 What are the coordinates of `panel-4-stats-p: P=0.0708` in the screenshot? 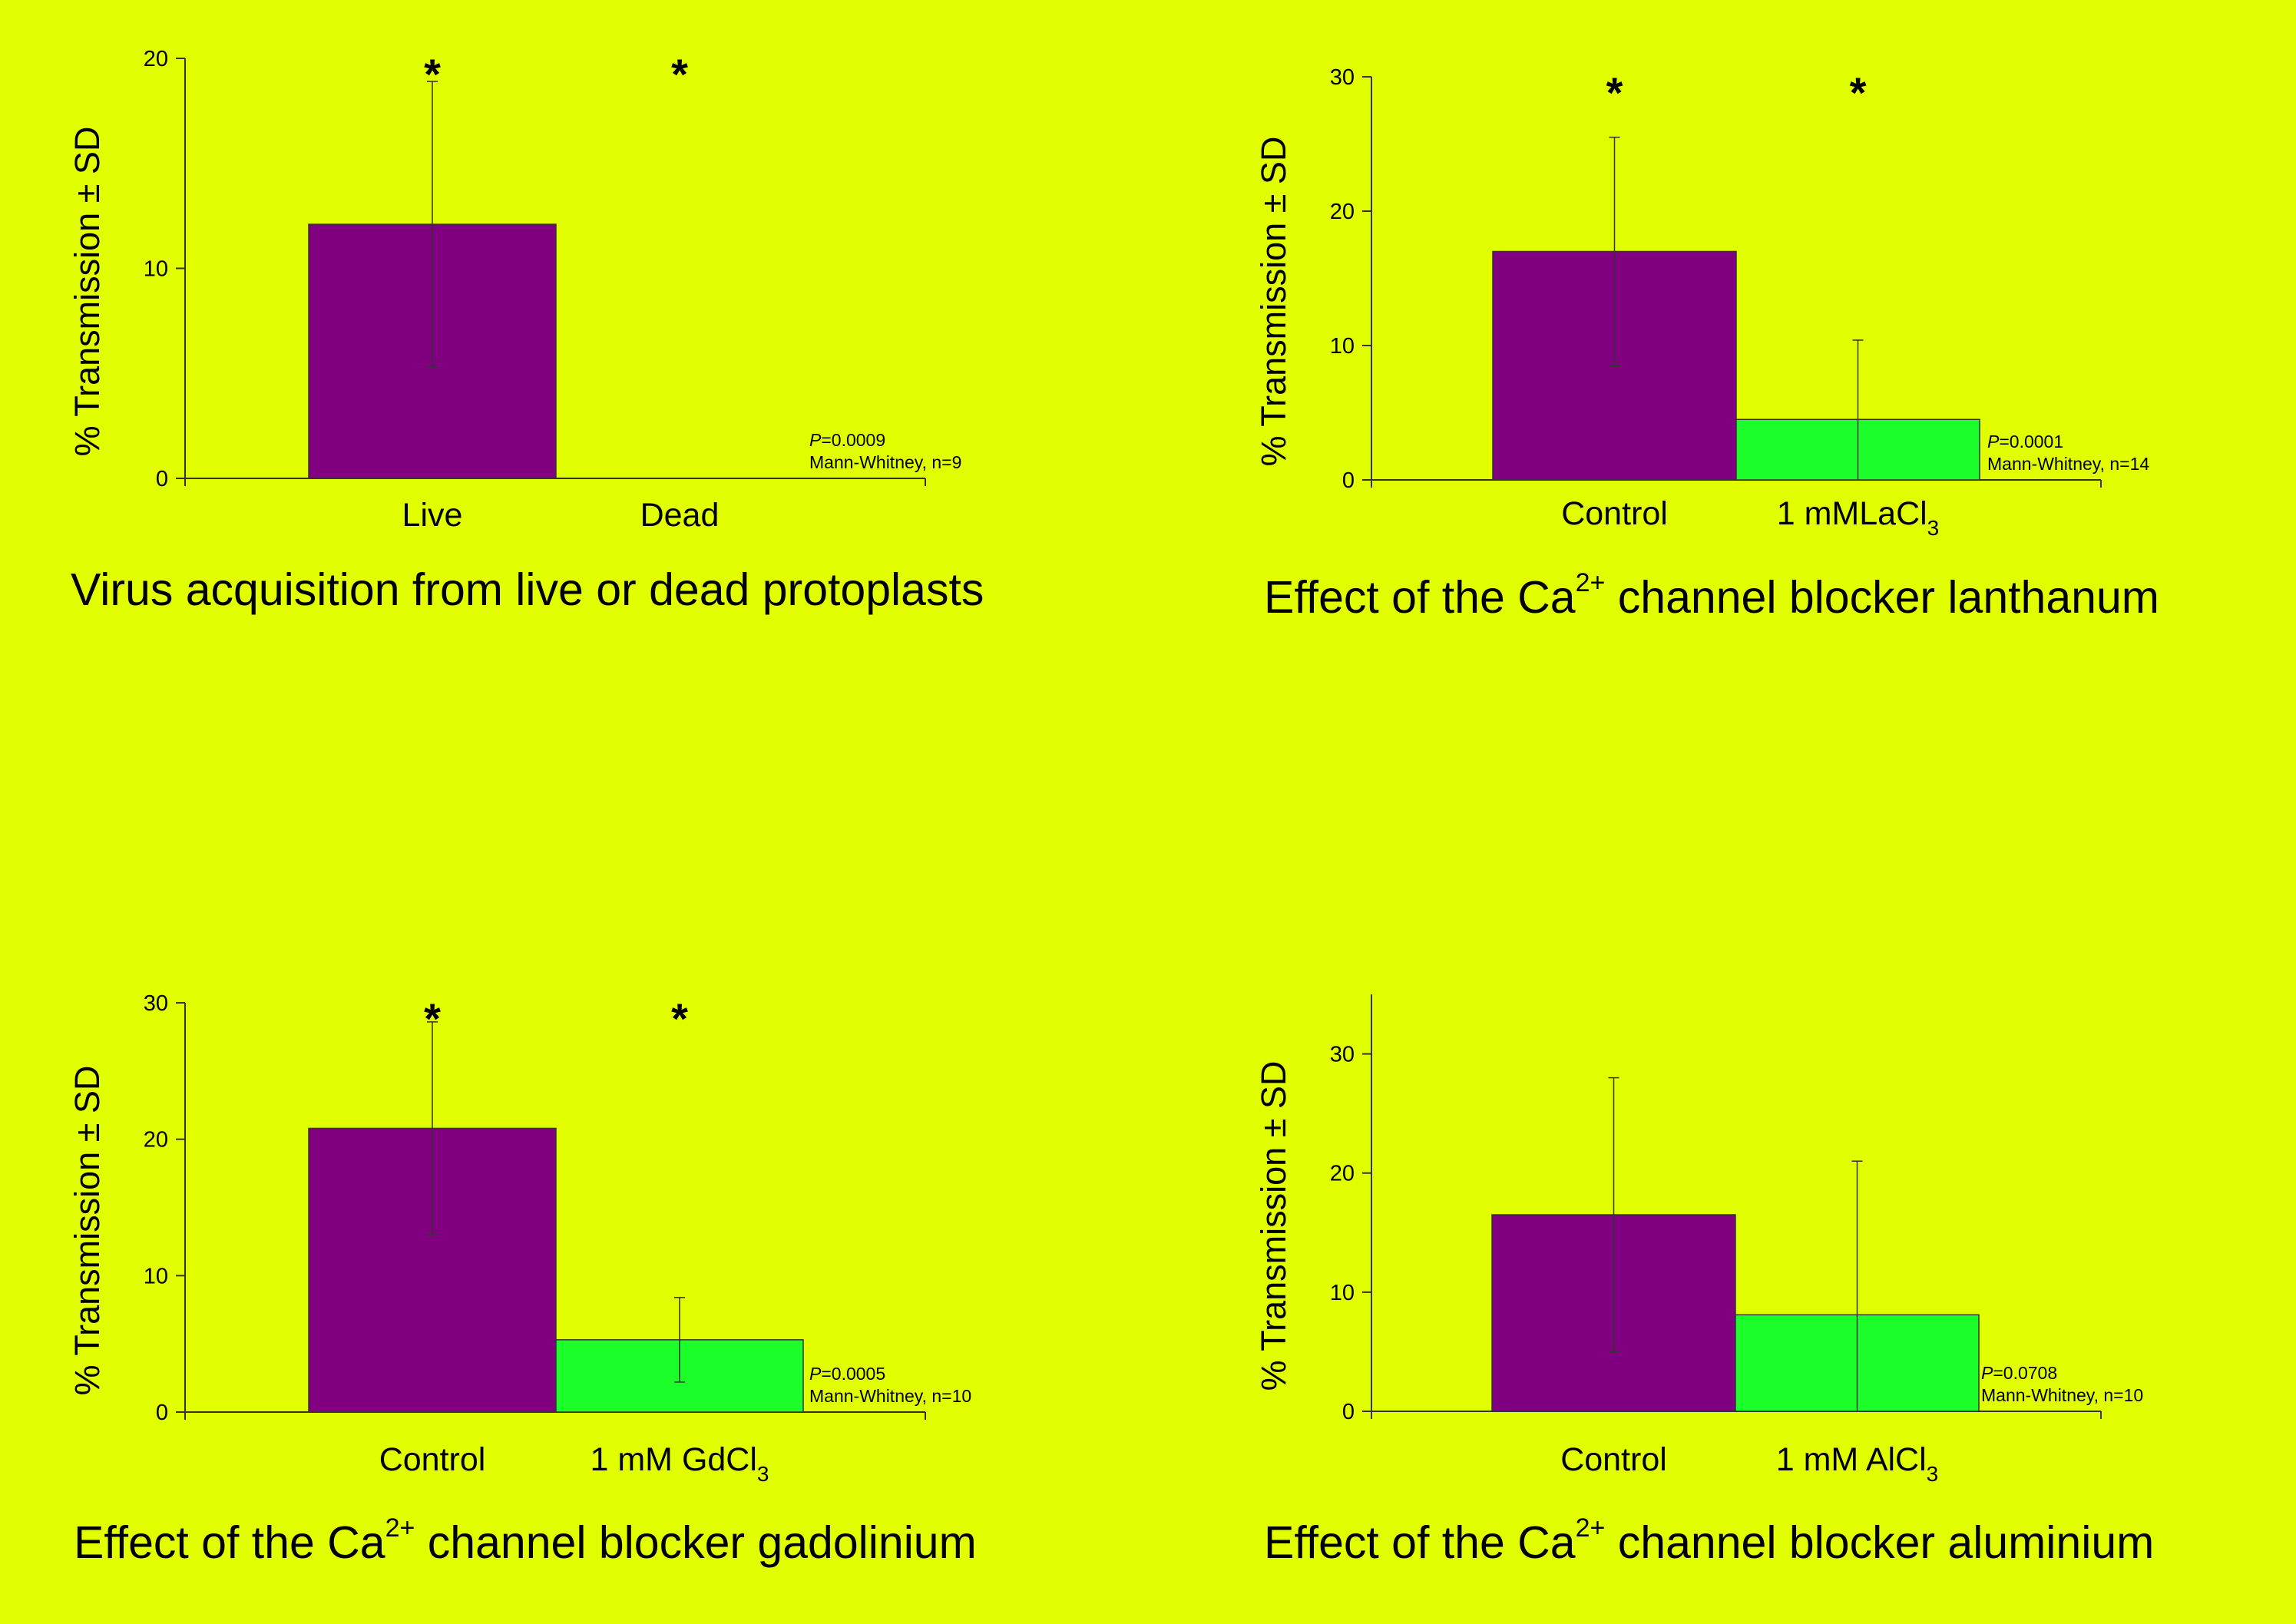 It's located at (2019, 1373).